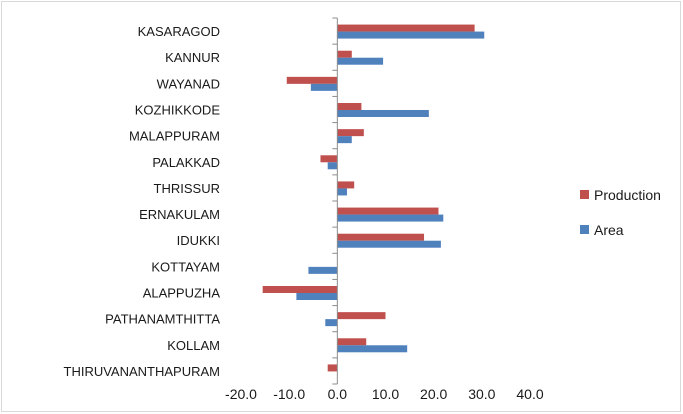 Image resolution: width=683 pixels, height=414 pixels. Describe the element at coordinates (332, 166) in the screenshot. I see `bar-area-palakkad` at that location.